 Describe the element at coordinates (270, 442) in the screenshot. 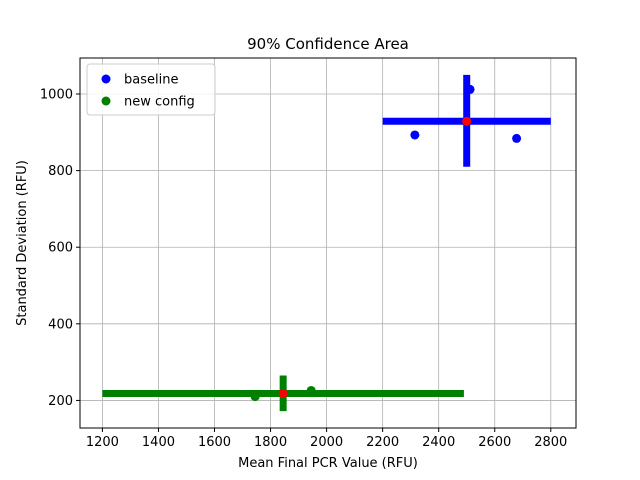

I see `x-tick-label: 1800` at that location.